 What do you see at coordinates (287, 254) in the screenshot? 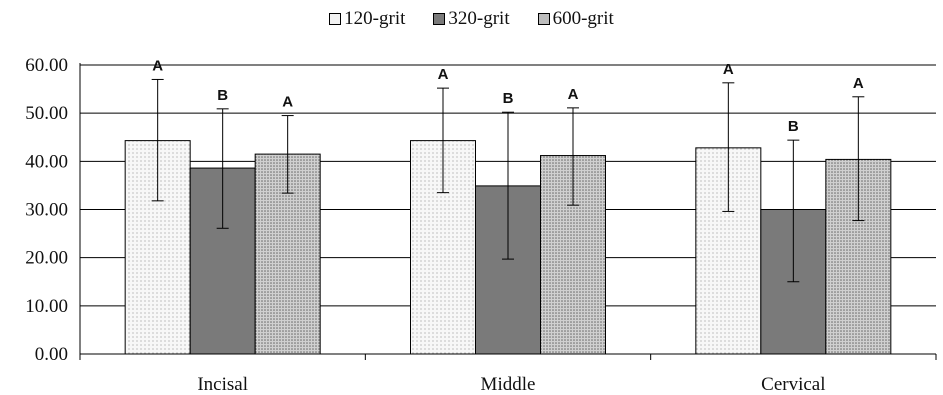
I see `bar` at bounding box center [287, 254].